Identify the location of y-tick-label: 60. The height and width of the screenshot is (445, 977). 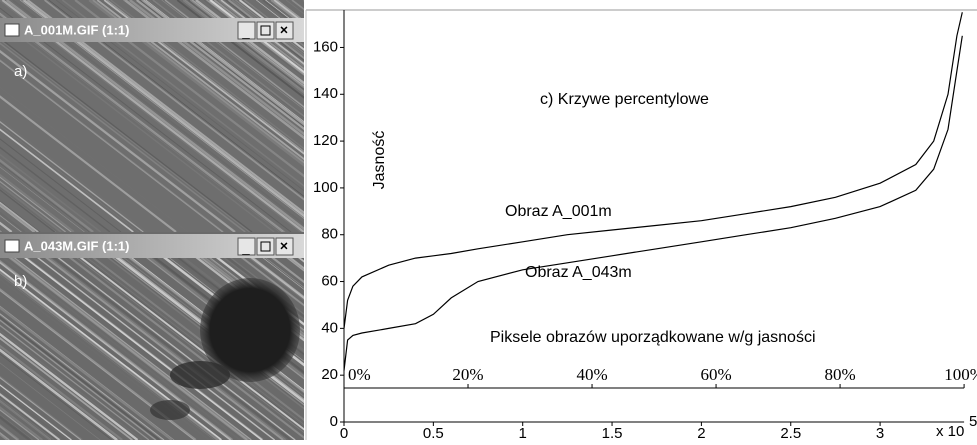
(329, 281).